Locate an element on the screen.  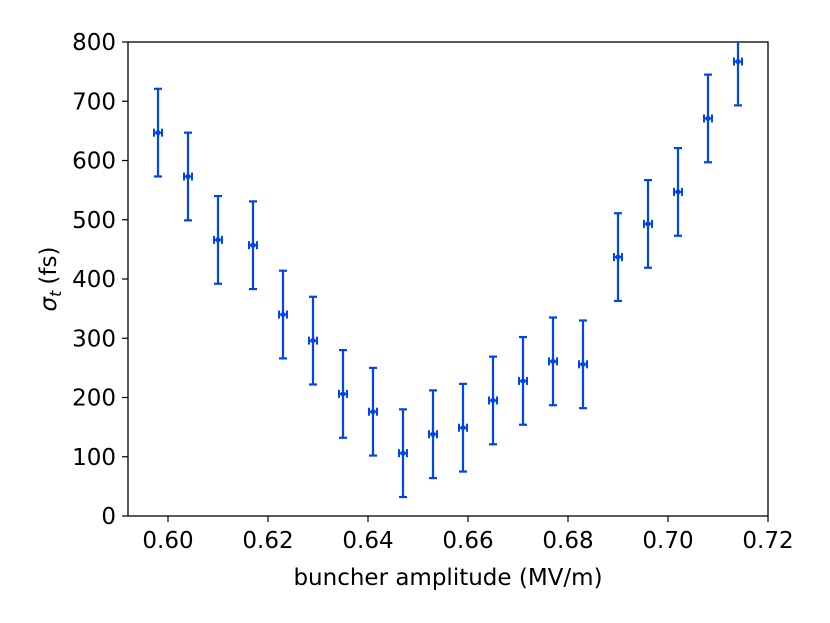
y-axis-label-subscript: t is located at coordinates (55, 293).